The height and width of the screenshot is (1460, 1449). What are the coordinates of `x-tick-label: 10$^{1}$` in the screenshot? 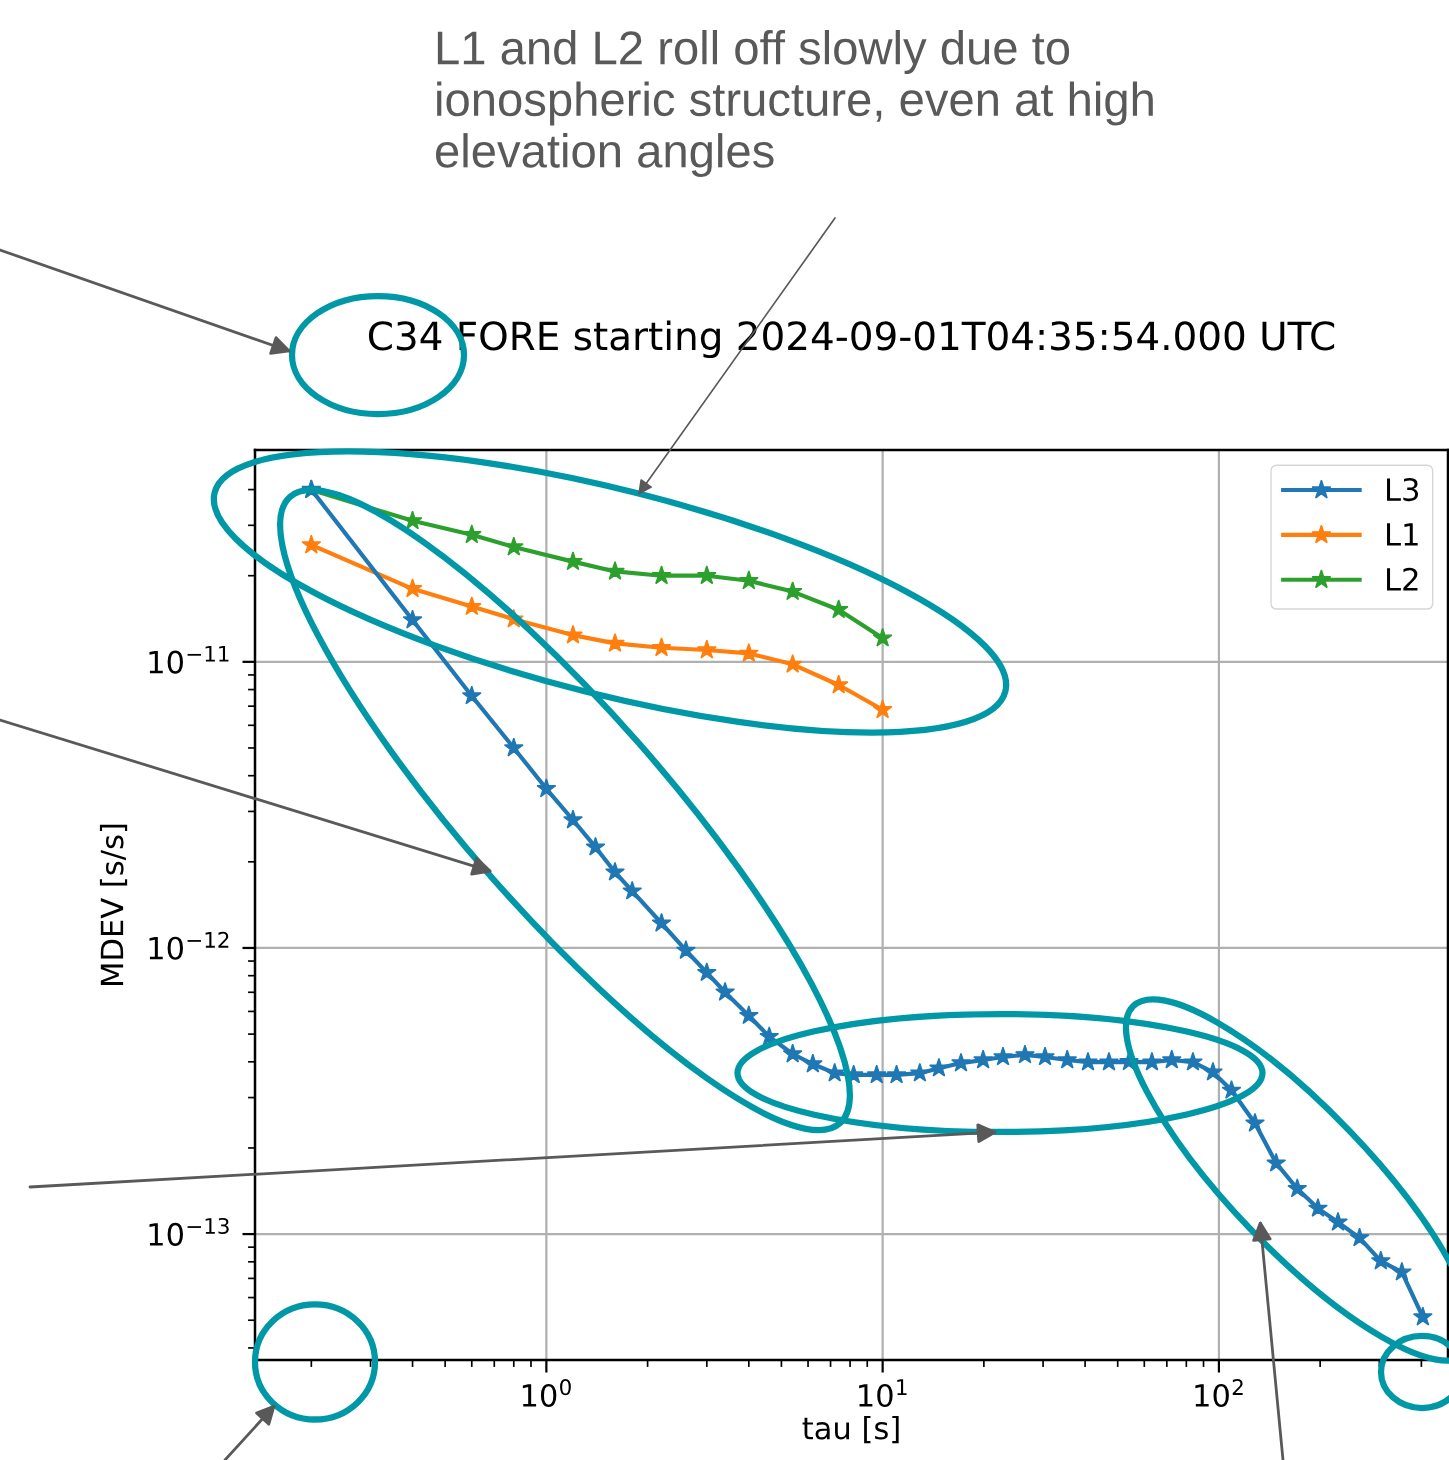 It's located at (883, 1393).